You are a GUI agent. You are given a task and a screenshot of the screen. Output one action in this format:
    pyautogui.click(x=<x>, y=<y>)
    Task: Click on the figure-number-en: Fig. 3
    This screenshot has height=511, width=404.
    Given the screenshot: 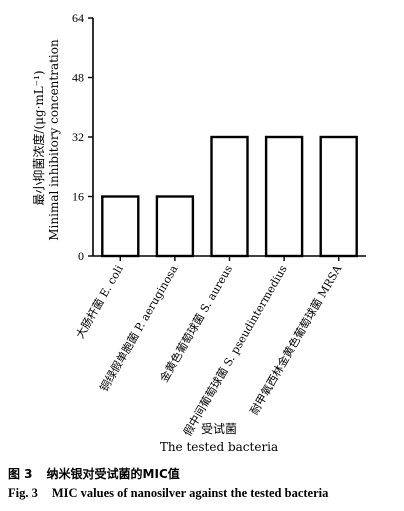 What is the action you would take?
    pyautogui.click(x=23, y=493)
    